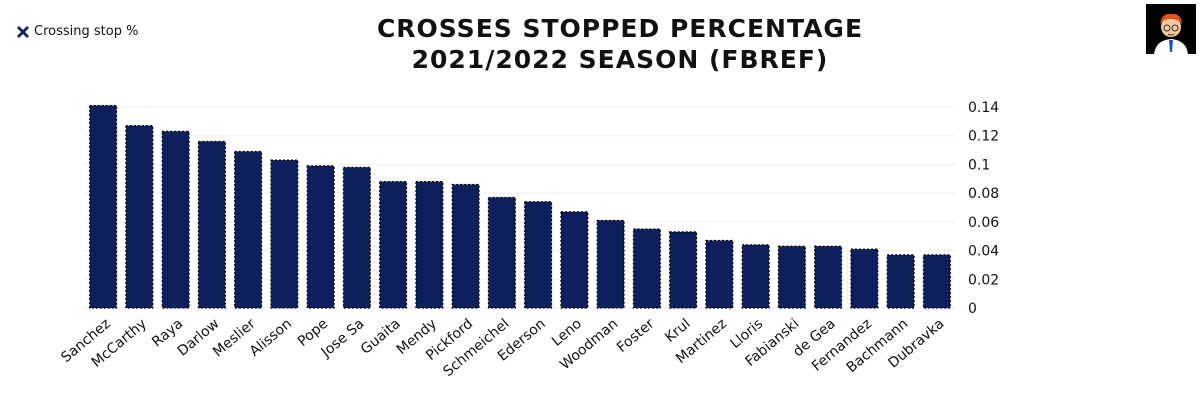 This screenshot has width=1200, height=401. Describe the element at coordinates (983, 108) in the screenshot. I see `y-tick-label: 0.14` at that location.